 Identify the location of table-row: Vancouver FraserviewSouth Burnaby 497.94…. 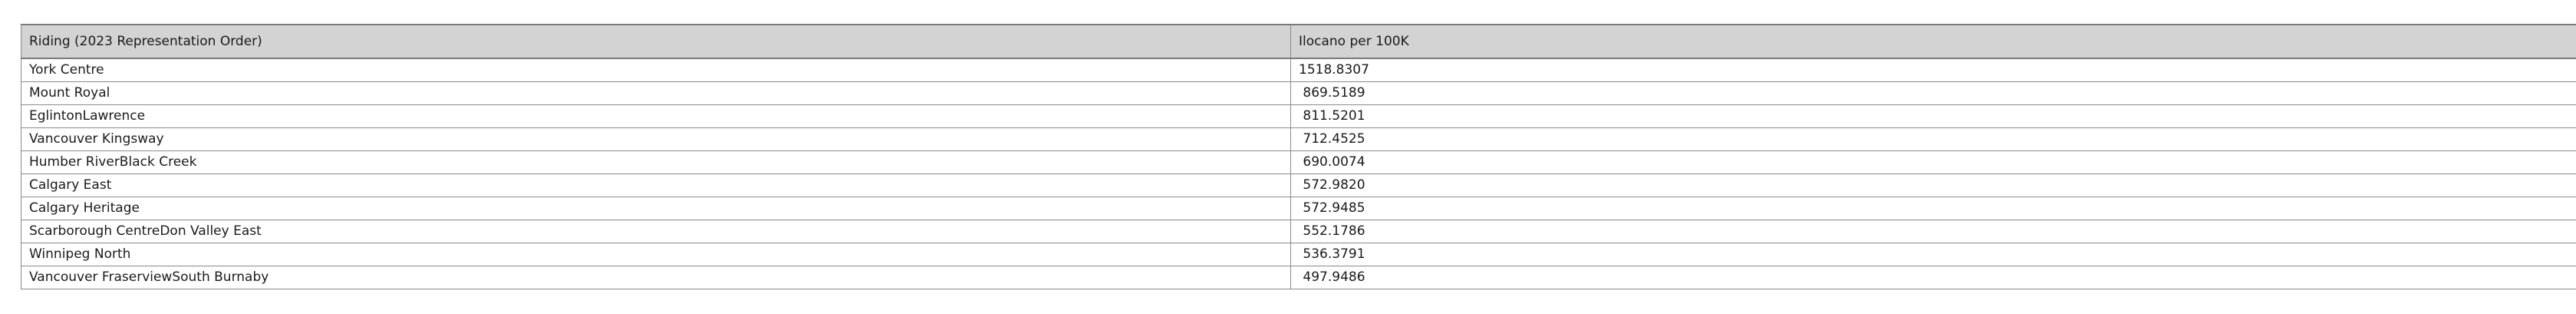
(1298, 277).